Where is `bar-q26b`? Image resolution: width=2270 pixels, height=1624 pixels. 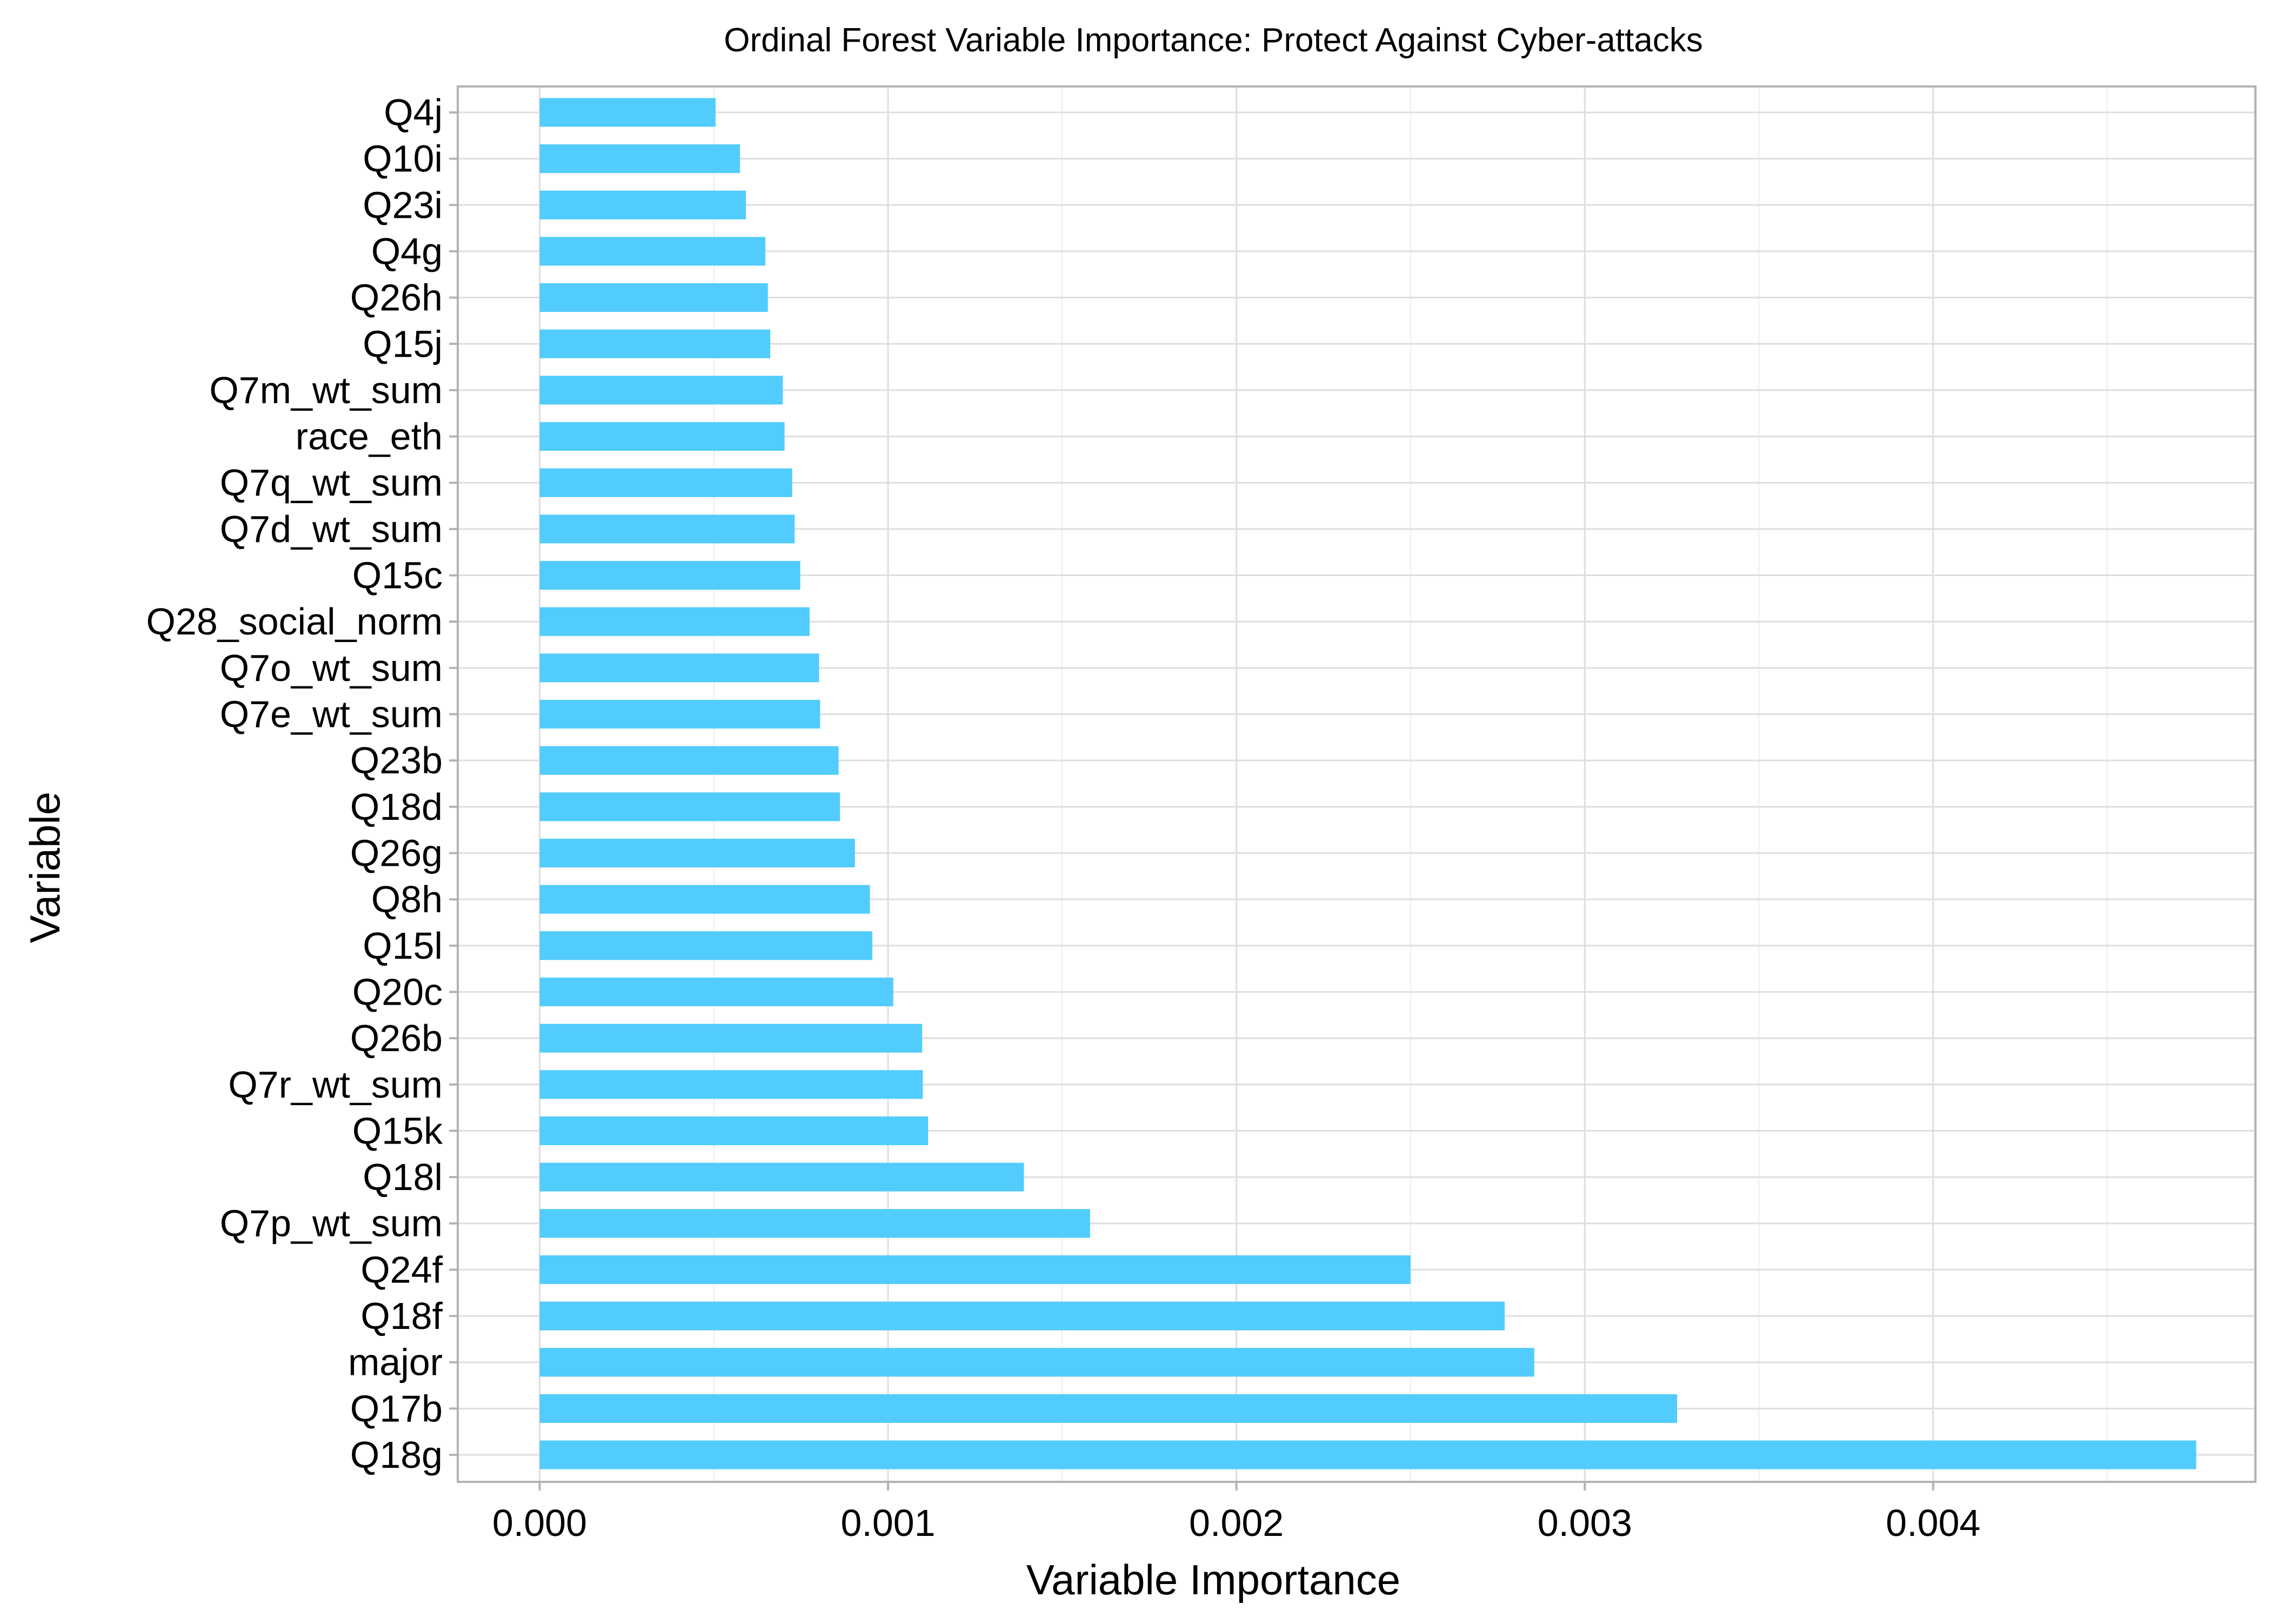
bar-q26b is located at coordinates (731, 1038).